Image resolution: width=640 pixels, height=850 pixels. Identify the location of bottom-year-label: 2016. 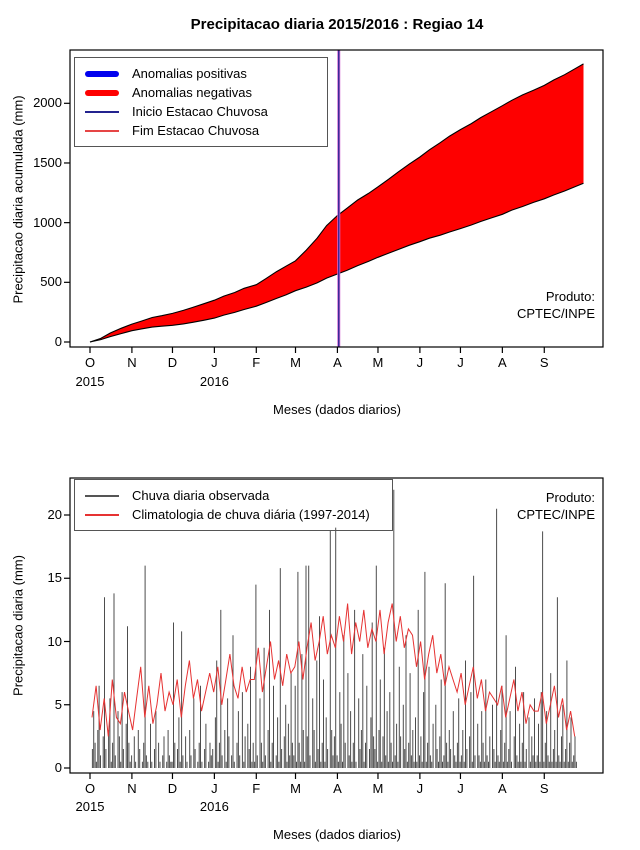
(214, 806).